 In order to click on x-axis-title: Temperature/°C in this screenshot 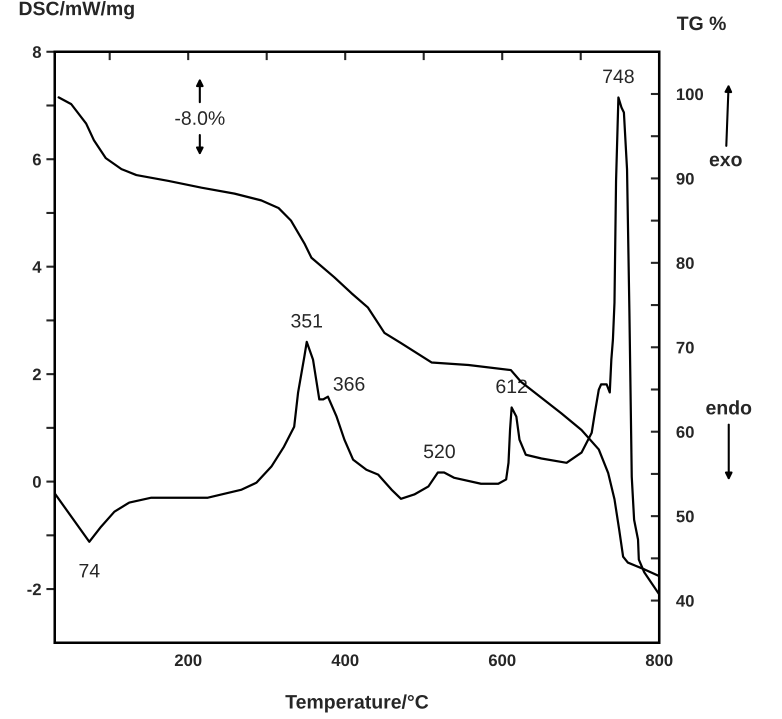, I will do `click(356, 703)`.